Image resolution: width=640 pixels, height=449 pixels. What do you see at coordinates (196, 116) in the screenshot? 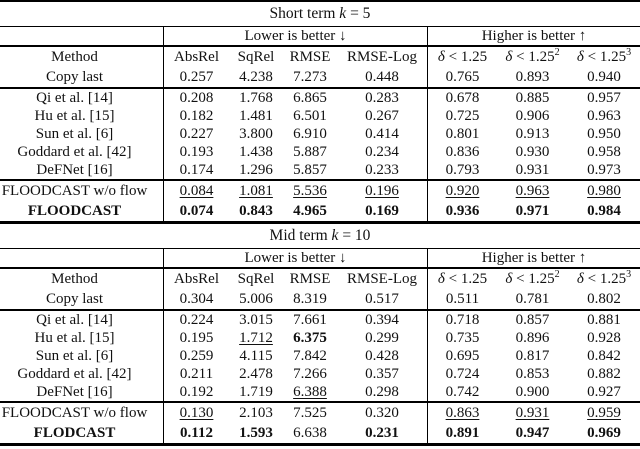
I see `value-cell: 0.182` at bounding box center [196, 116].